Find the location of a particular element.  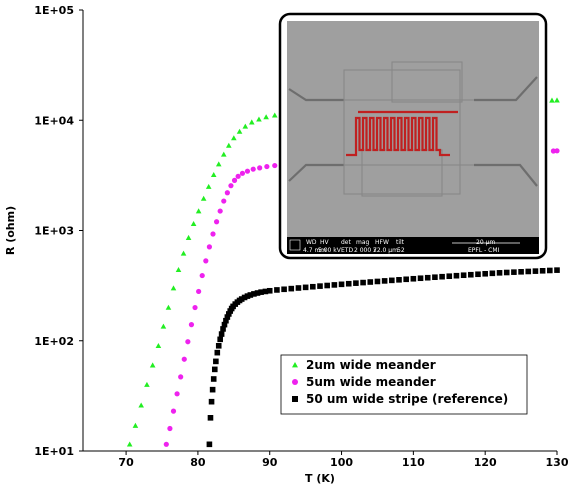

sem-structures is located at coordinates (413, 131).